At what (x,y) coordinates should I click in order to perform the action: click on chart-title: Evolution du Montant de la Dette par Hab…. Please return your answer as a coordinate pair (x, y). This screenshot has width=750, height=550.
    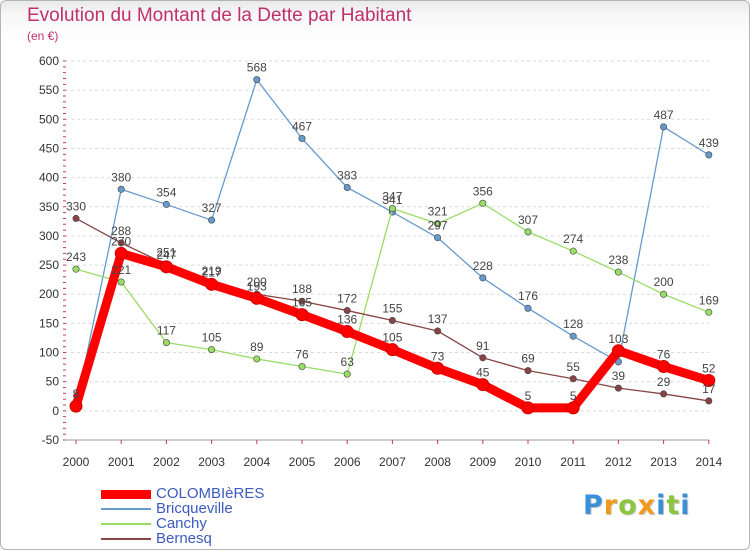
    Looking at the image, I should click on (219, 15).